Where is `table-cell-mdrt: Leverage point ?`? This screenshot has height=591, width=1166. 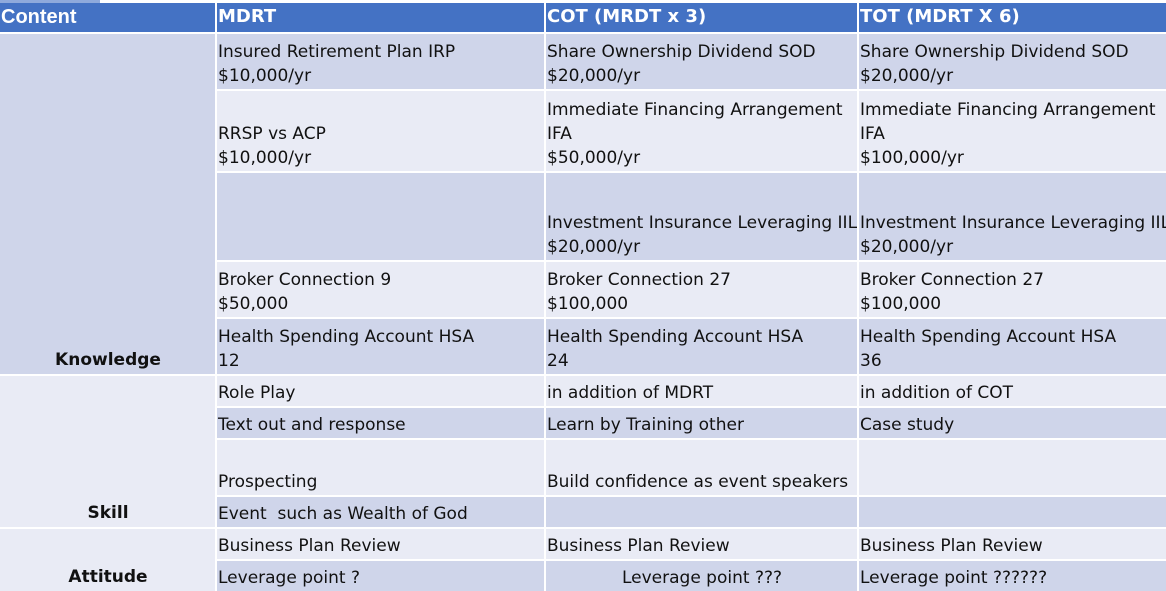
table-cell-mdrt: Leverage point ? is located at coordinates (380, 576).